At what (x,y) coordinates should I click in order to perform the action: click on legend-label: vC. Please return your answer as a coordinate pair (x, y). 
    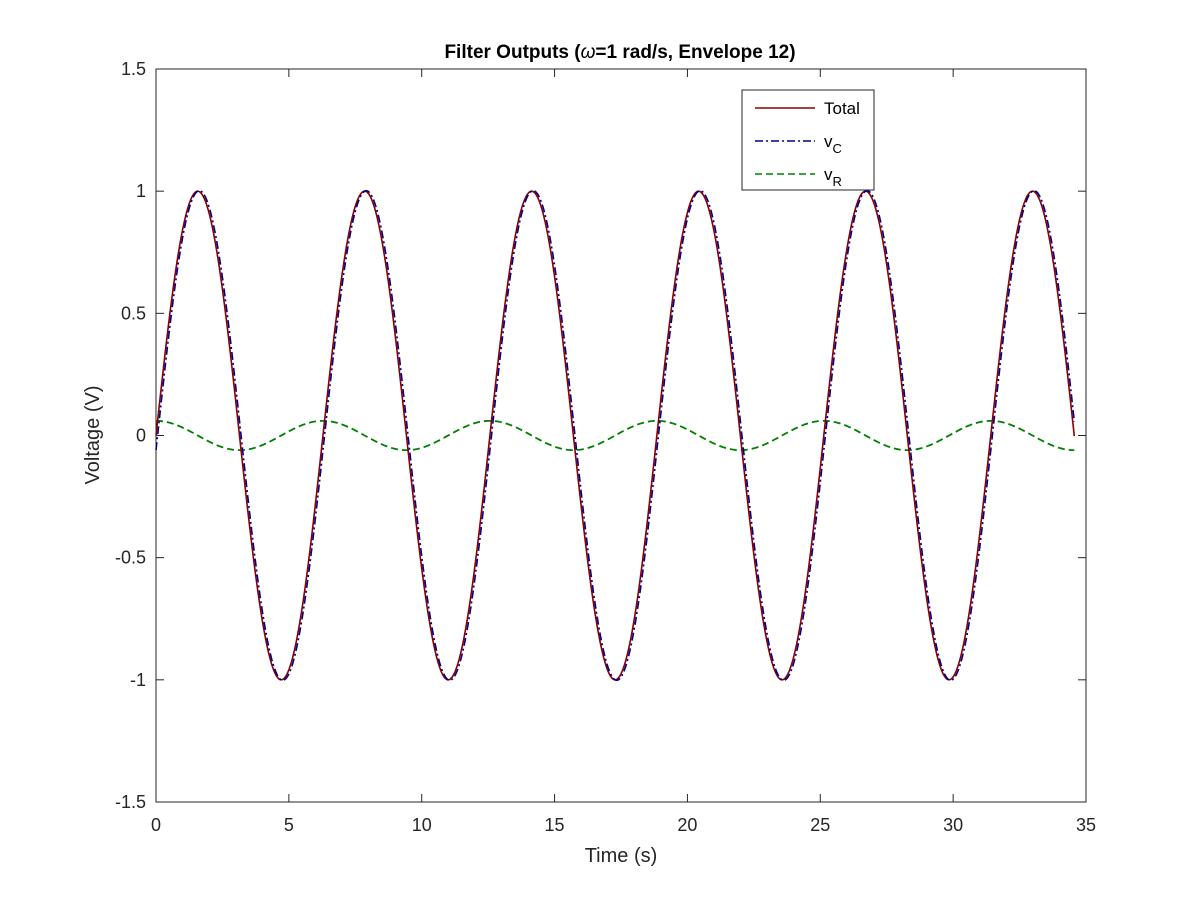
    Looking at the image, I should click on (833, 144).